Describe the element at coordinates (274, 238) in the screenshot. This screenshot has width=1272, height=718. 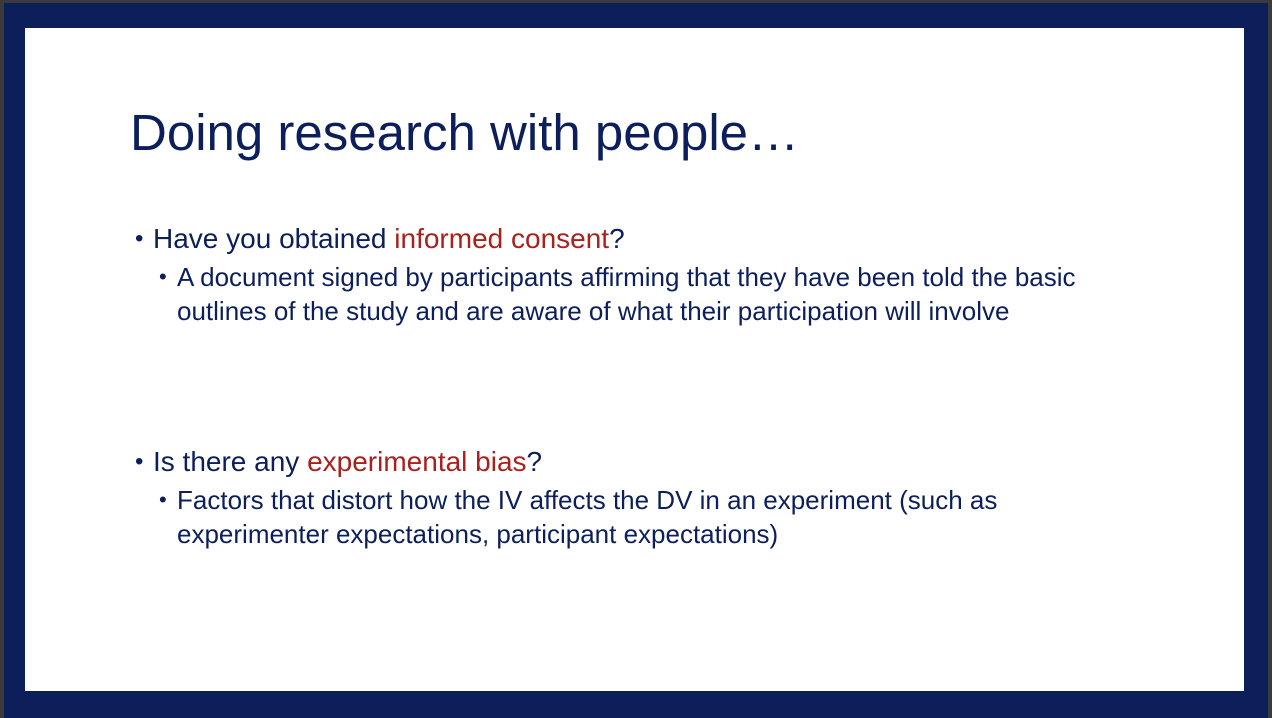
I see `bullet-prefix: Have you obtained` at that location.